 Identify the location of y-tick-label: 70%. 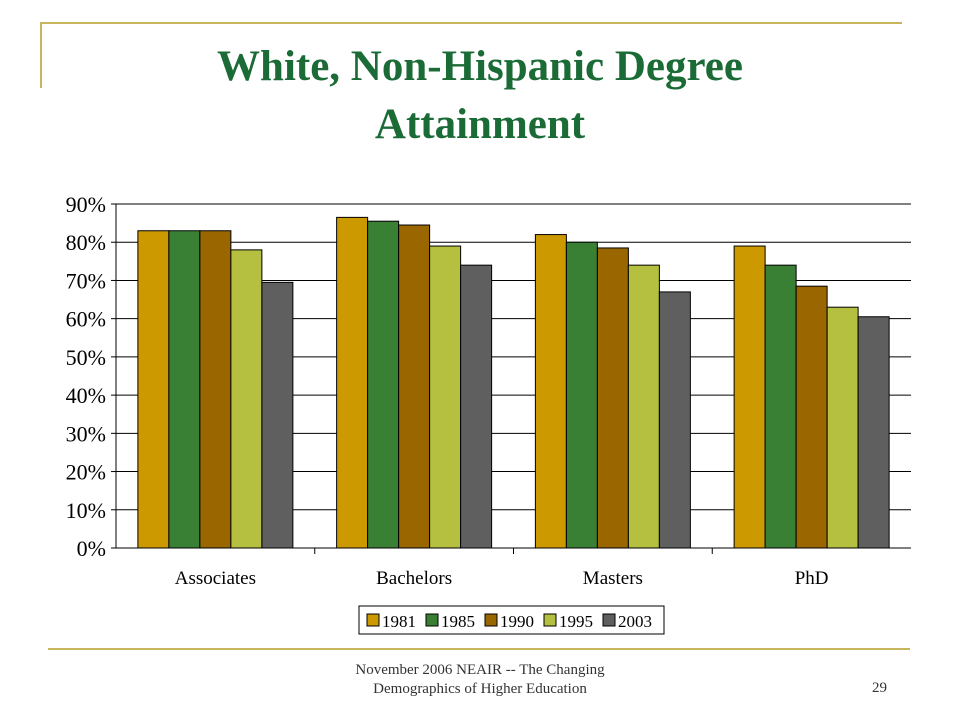
(86, 280).